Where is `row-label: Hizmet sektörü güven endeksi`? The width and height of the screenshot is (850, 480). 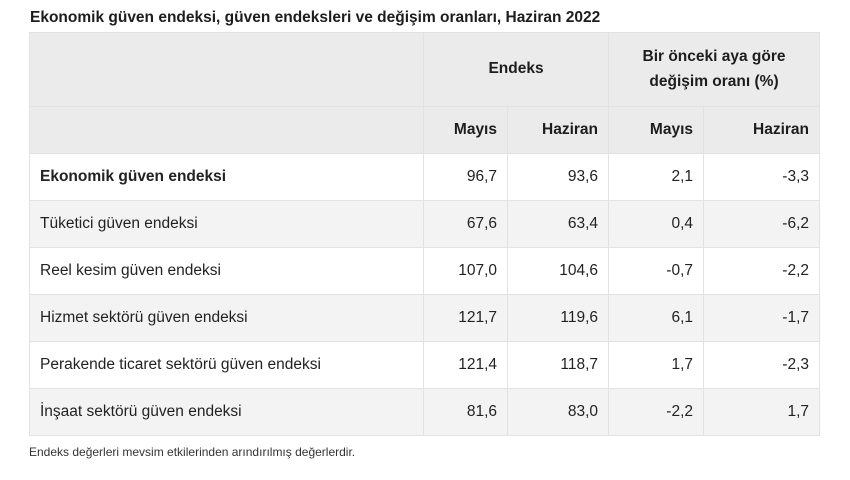 row-label: Hizmet sektörü güven endeksi is located at coordinates (226, 318).